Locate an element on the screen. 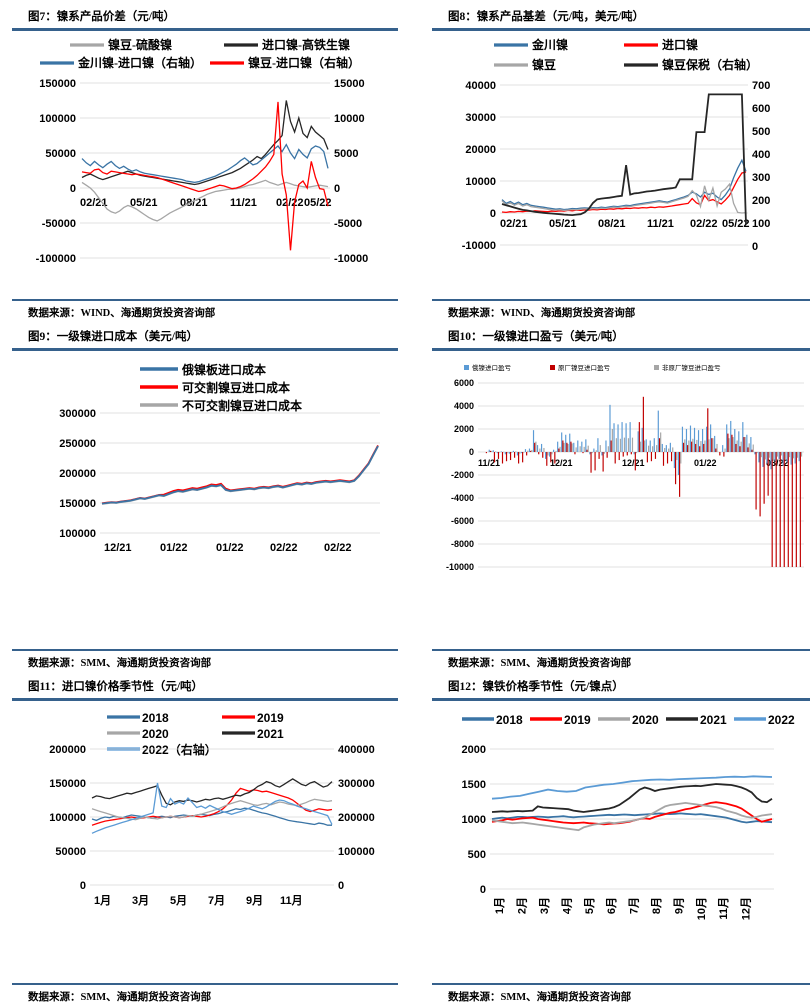  svg-text: 6000 is located at coordinates (464, 383).